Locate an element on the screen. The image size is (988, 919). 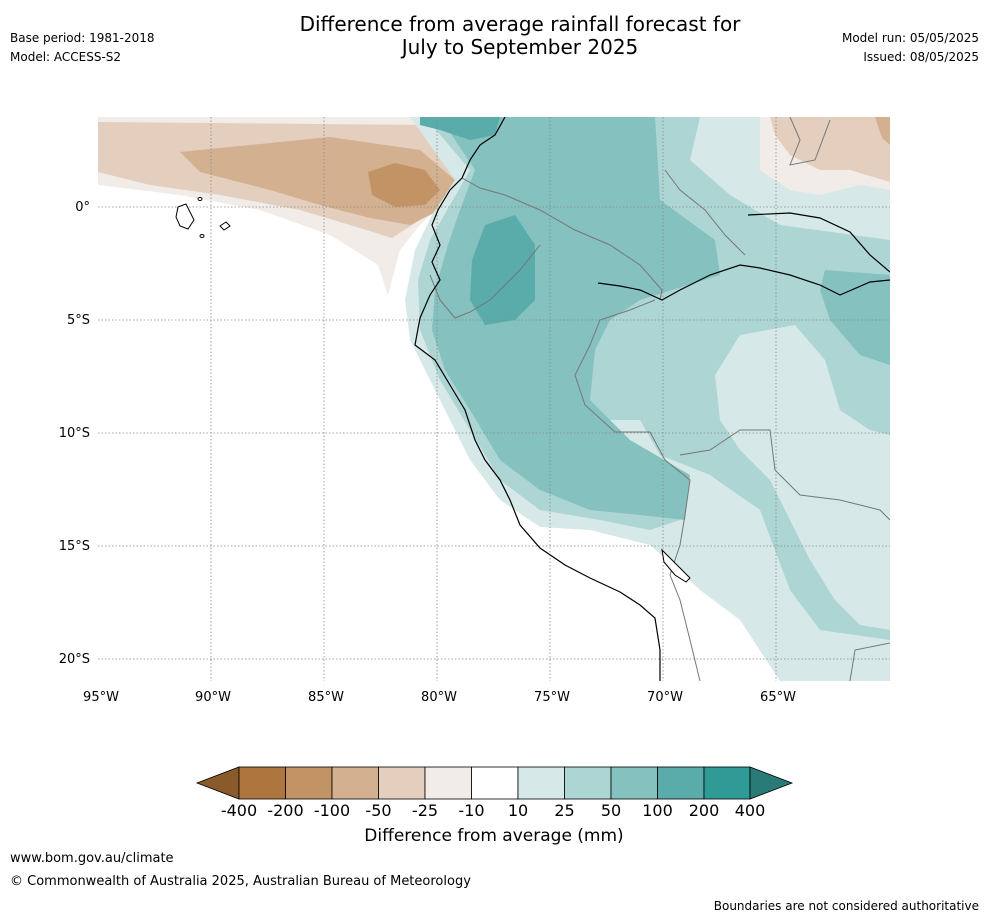
border-peru-brazil is located at coordinates (615, 366).